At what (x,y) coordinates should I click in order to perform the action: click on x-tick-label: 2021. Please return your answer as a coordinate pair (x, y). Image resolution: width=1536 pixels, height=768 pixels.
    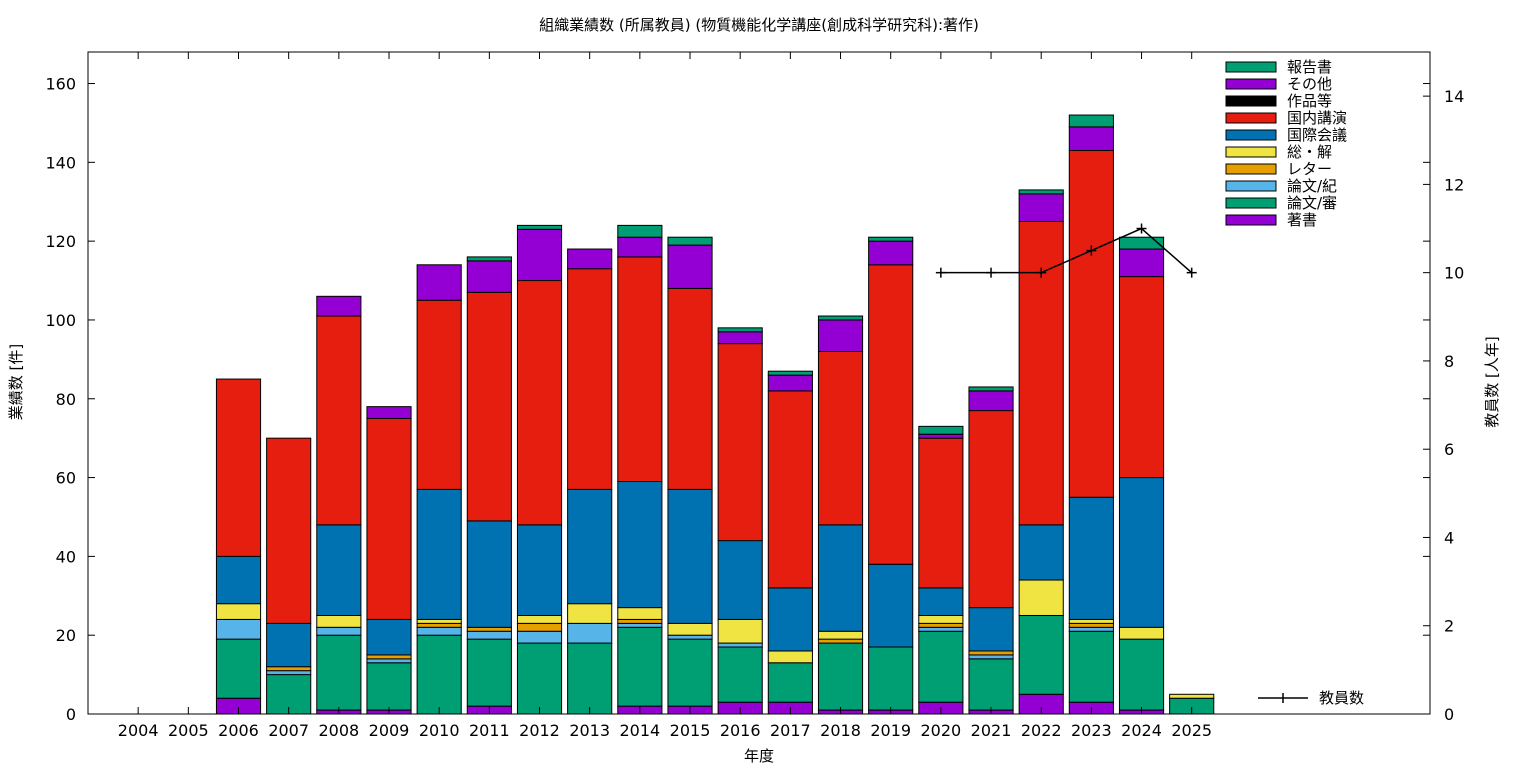
    Looking at the image, I should click on (991, 730).